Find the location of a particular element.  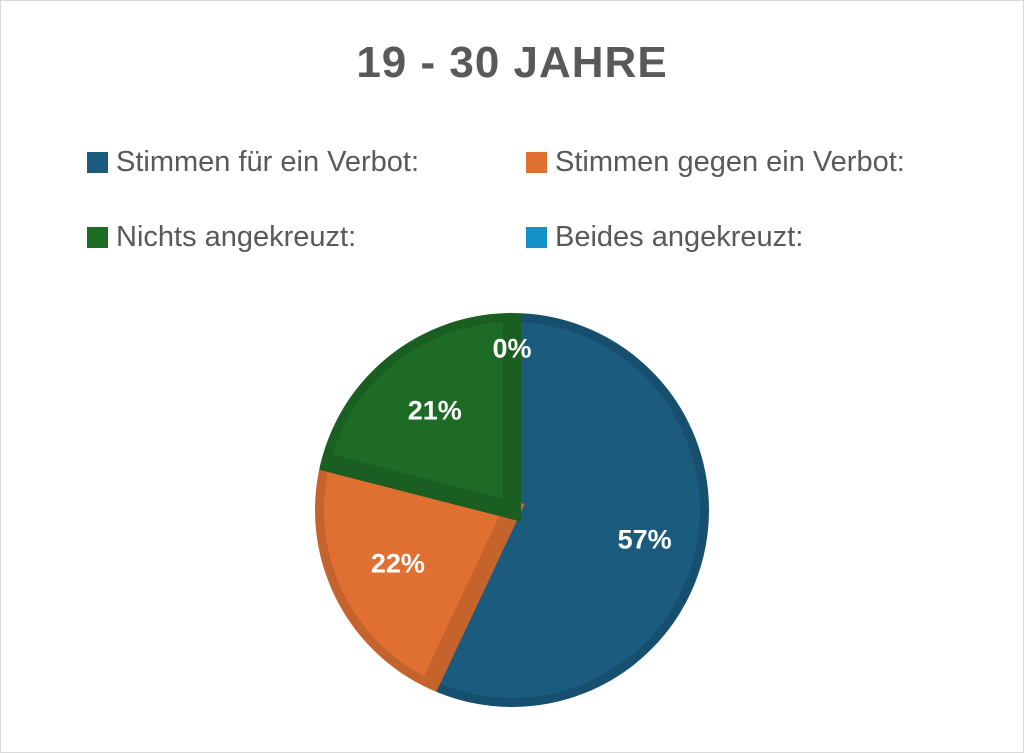

legend-item-beides-angekreuzt: Beides angekreuzt: is located at coordinates (664, 237).